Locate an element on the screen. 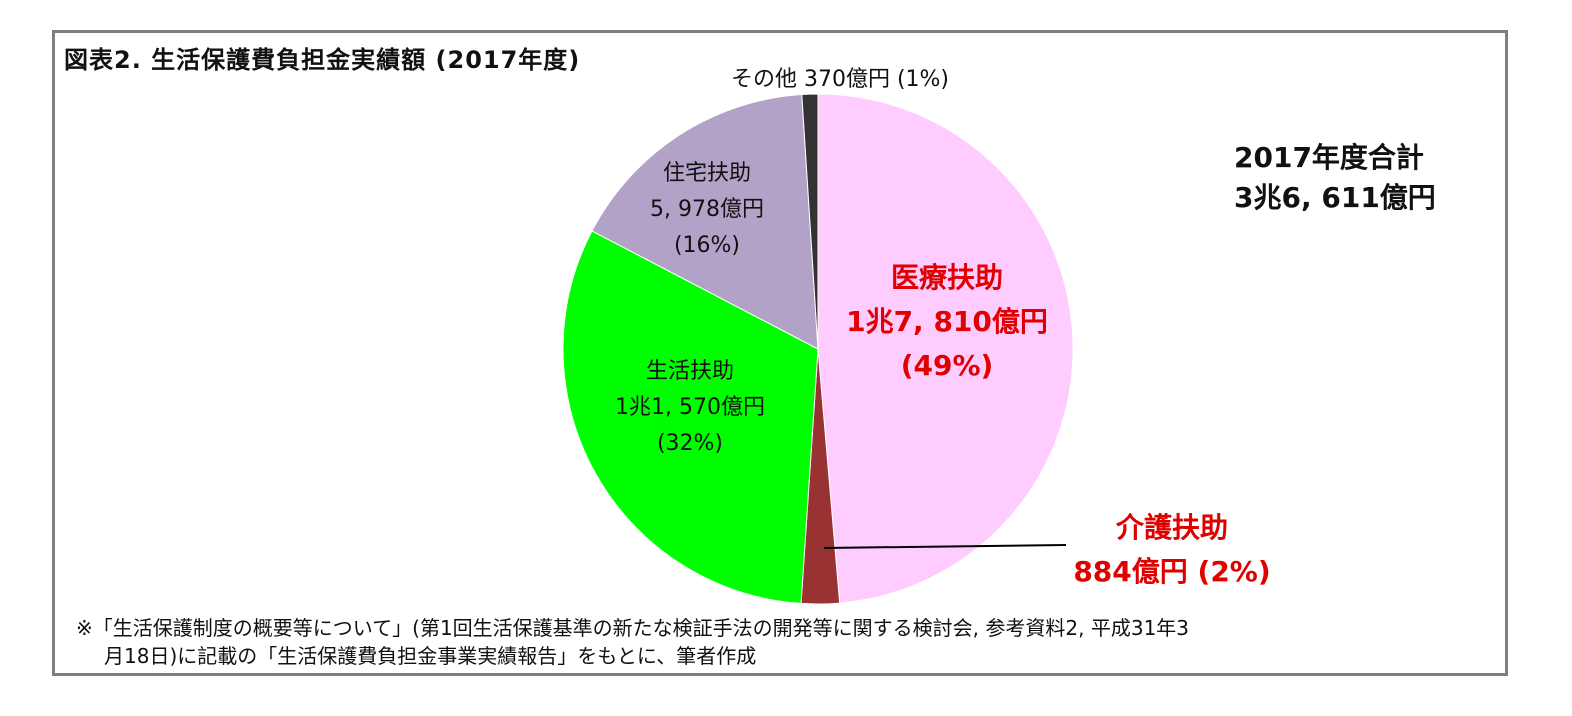 The image size is (1572, 716). total-line2: 3兆6, 611億円 is located at coordinates (1335, 197).